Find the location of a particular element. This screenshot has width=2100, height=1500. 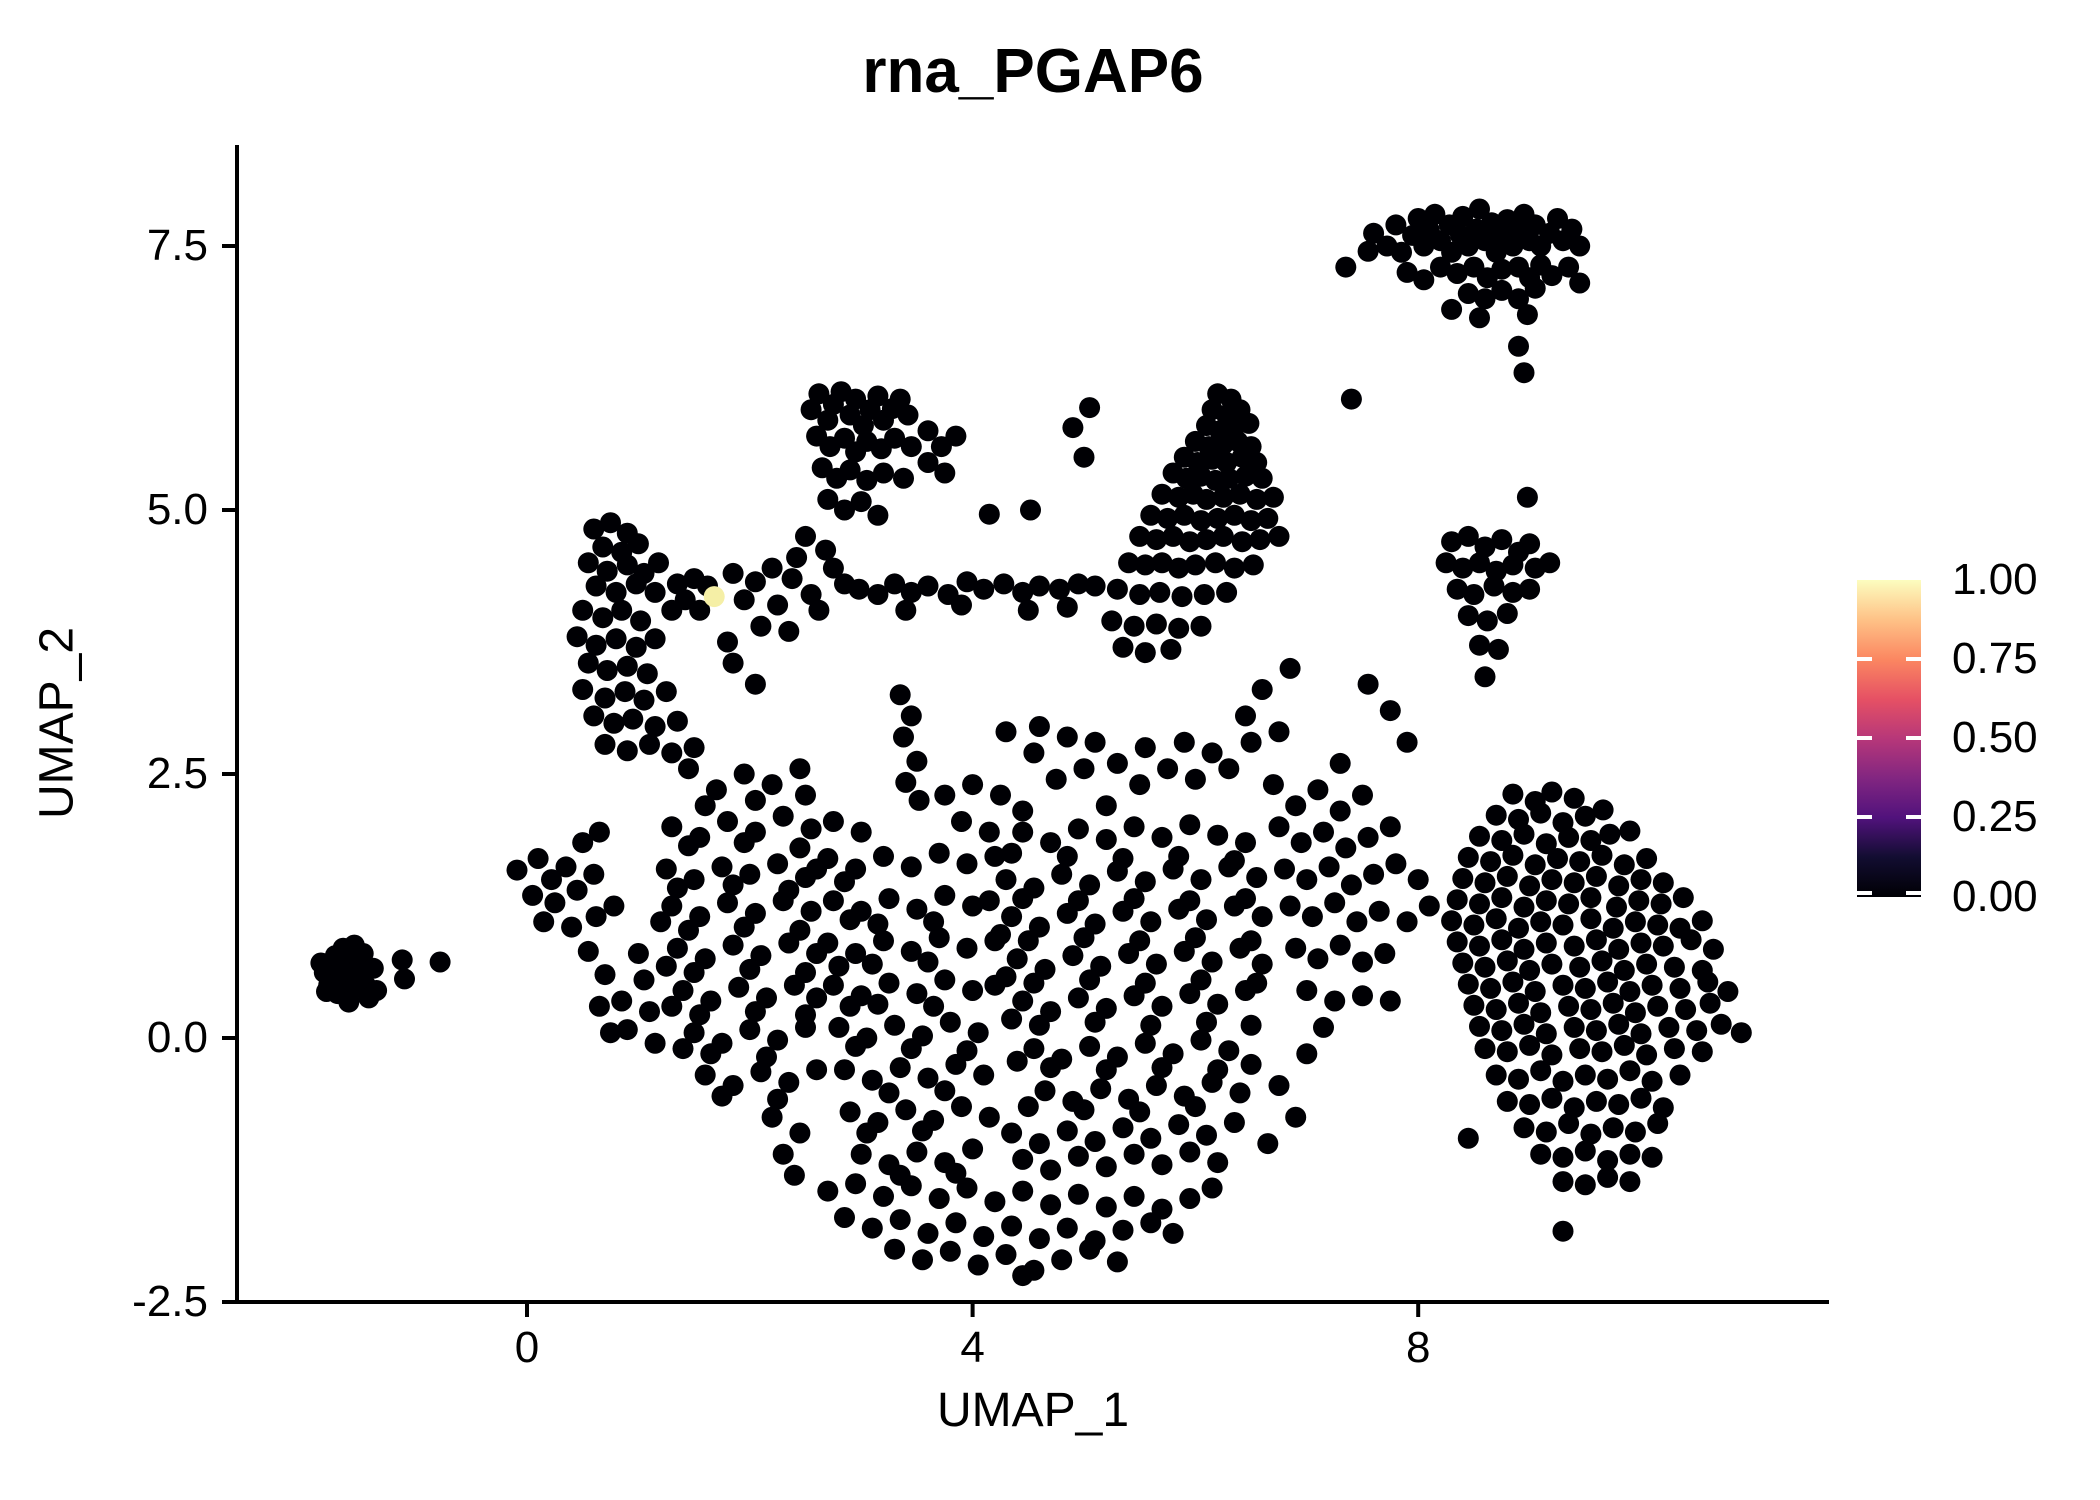

x-tick-label: 4 is located at coordinates (972, 1347).